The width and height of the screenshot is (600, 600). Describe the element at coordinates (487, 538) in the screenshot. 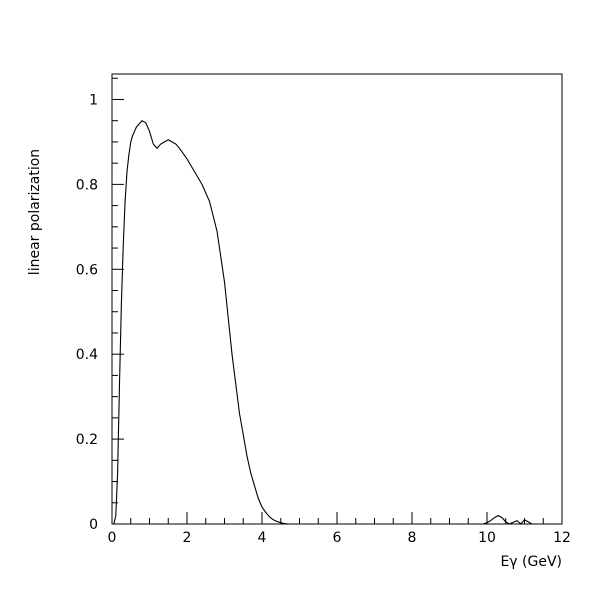

I see `x-tick-label: 10` at that location.